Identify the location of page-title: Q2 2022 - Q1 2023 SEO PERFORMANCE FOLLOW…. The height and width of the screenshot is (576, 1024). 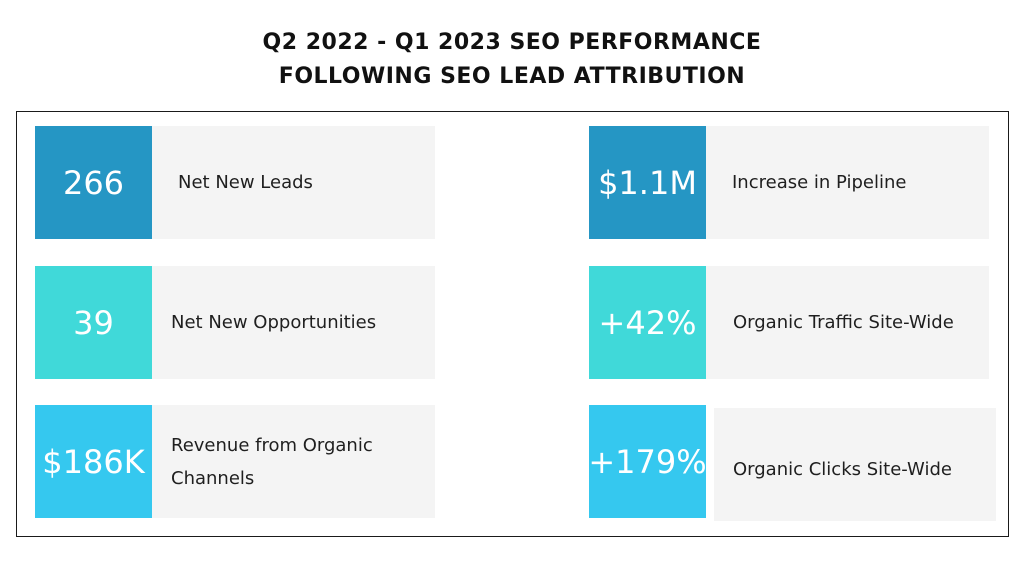
(512, 60).